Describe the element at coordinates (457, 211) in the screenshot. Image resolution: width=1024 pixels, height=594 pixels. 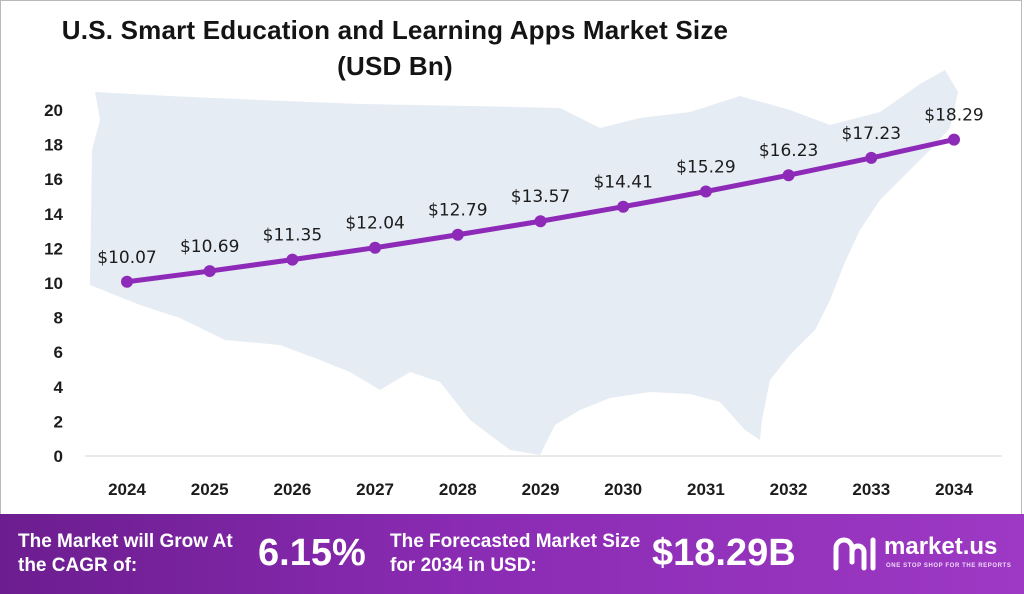
I see `data-label: $12.79` at that location.